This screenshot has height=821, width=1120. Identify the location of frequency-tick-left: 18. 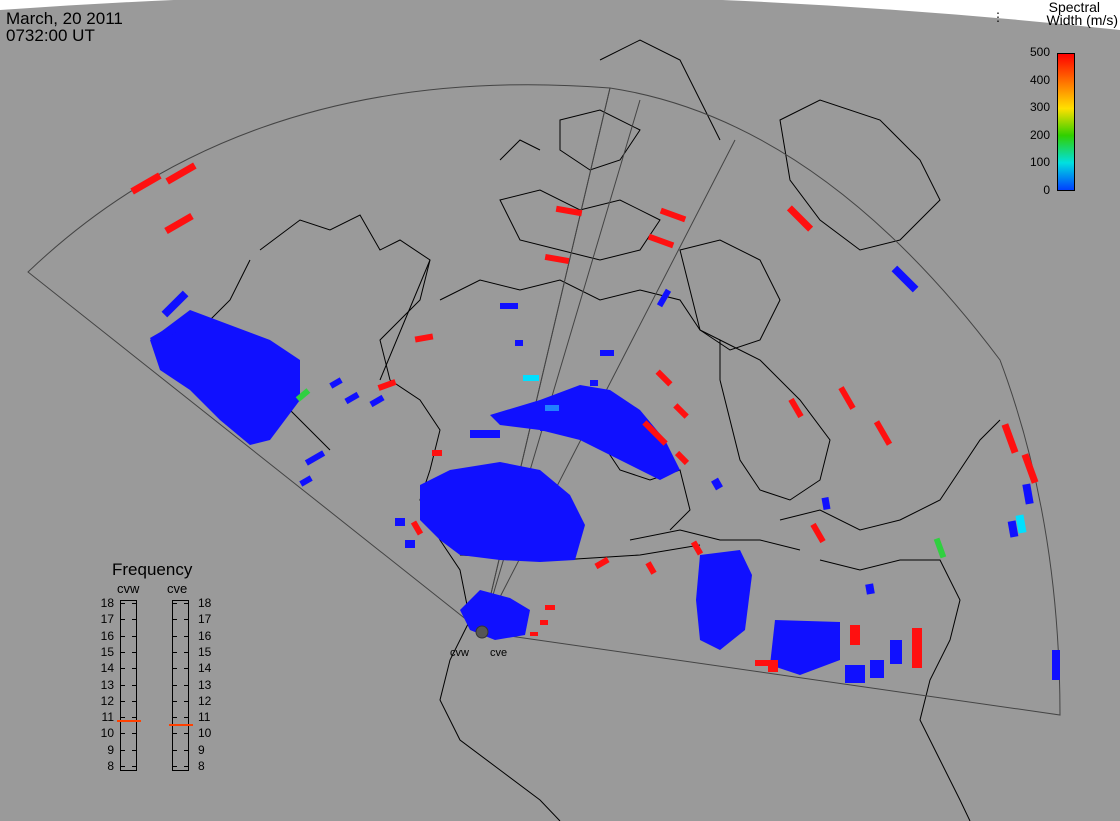
(107, 603).